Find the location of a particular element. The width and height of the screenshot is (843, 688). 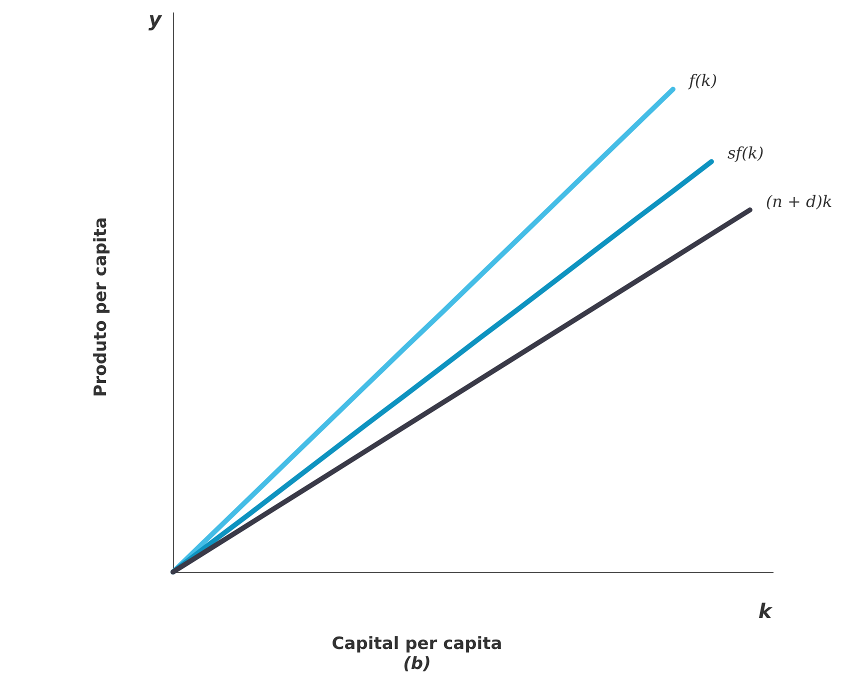

x-axis-title: Capital per capita is located at coordinates (417, 644).